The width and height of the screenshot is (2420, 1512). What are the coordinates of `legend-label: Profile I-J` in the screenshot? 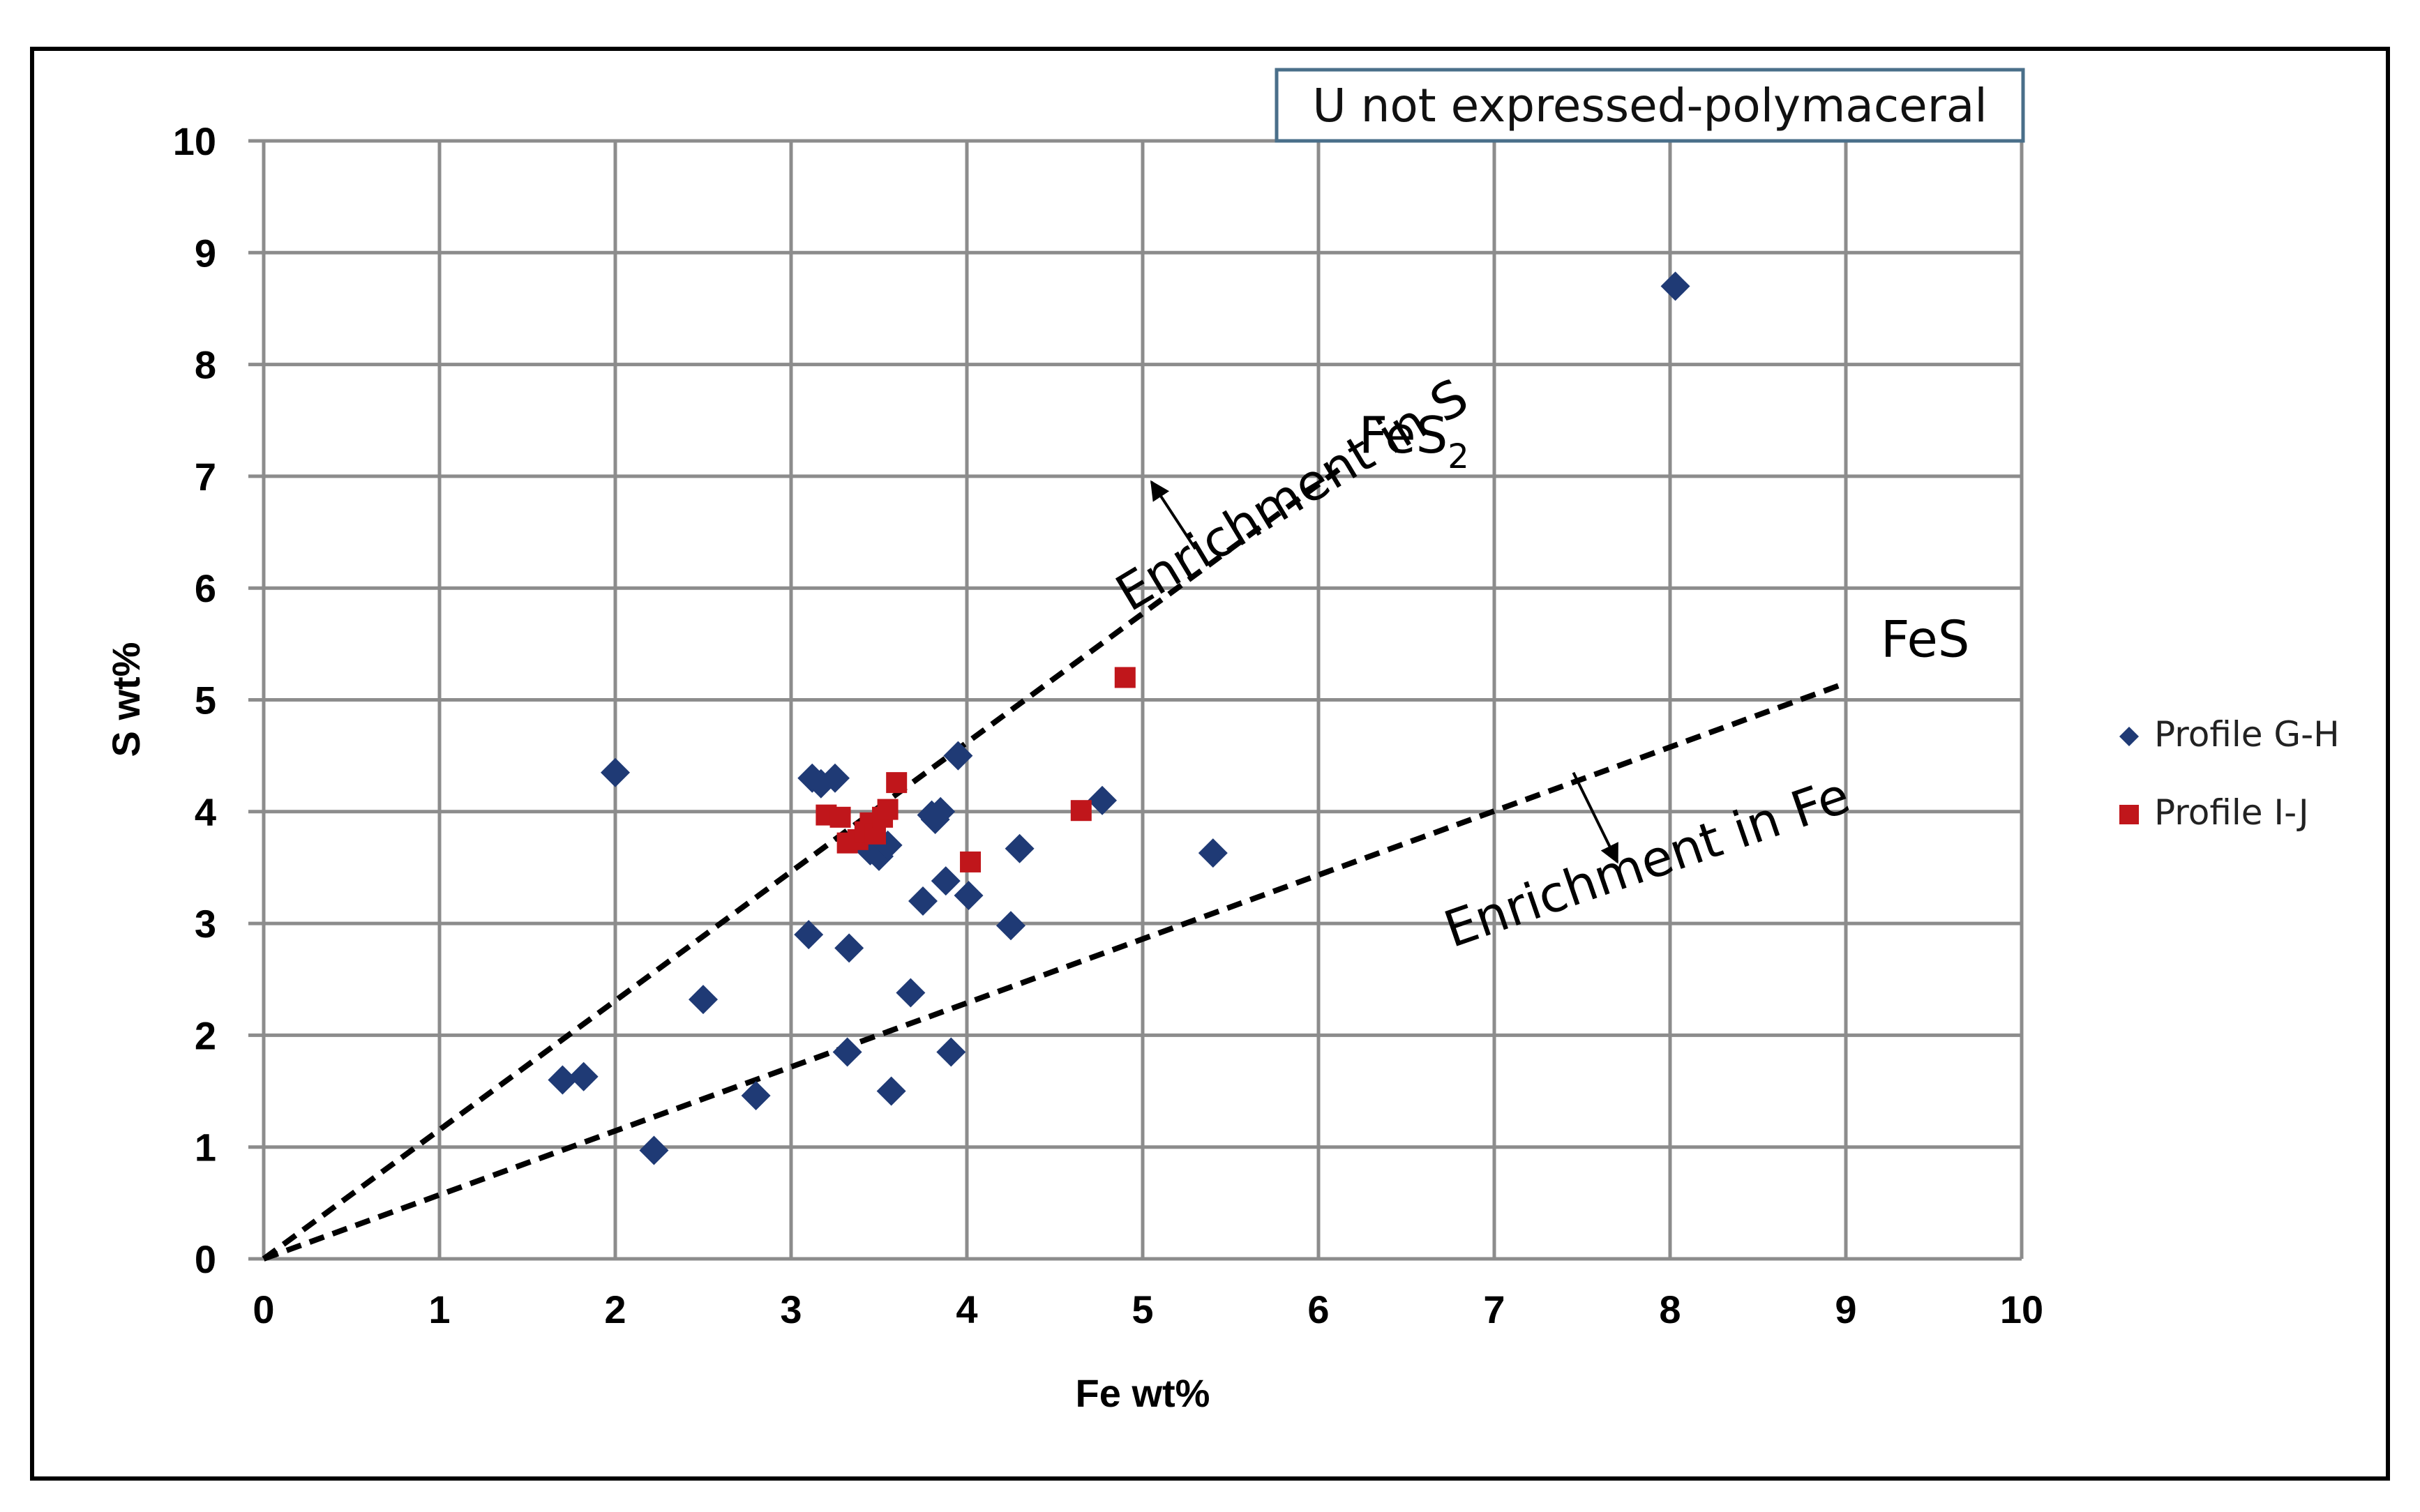 It's located at (2231, 812).